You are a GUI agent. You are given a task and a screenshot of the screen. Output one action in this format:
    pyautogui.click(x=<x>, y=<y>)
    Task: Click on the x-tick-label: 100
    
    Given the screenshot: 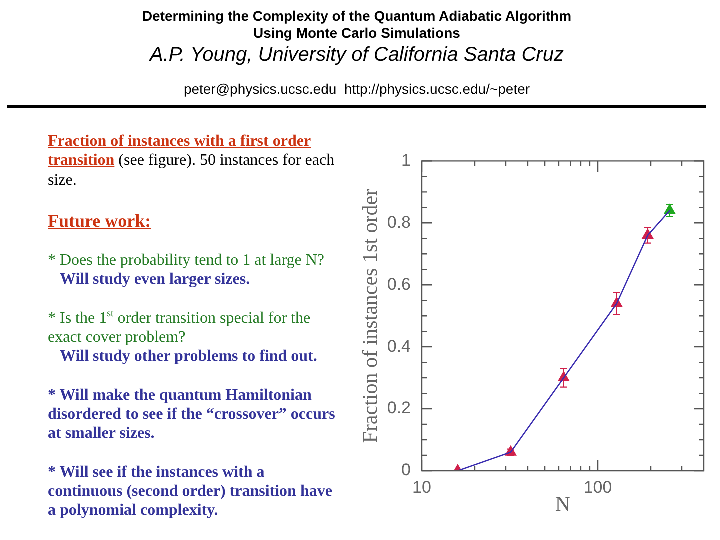 What is the action you would take?
    pyautogui.click(x=598, y=487)
    